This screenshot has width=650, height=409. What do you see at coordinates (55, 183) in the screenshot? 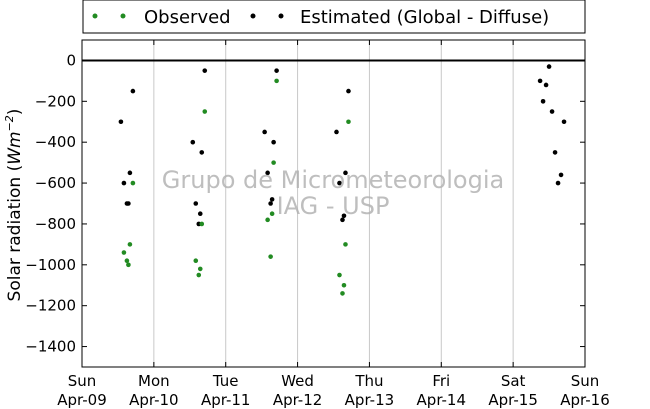
I see `y-tick-label: −600` at bounding box center [55, 183].